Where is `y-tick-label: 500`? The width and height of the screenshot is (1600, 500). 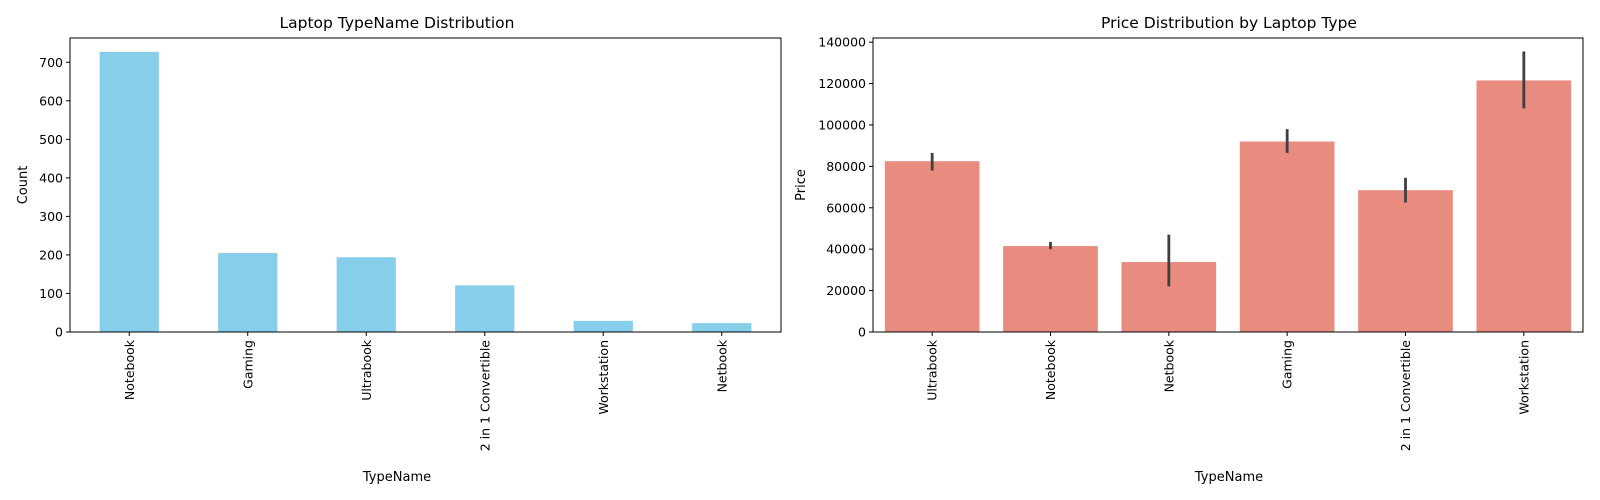
y-tick-label: 500 is located at coordinates (51, 139).